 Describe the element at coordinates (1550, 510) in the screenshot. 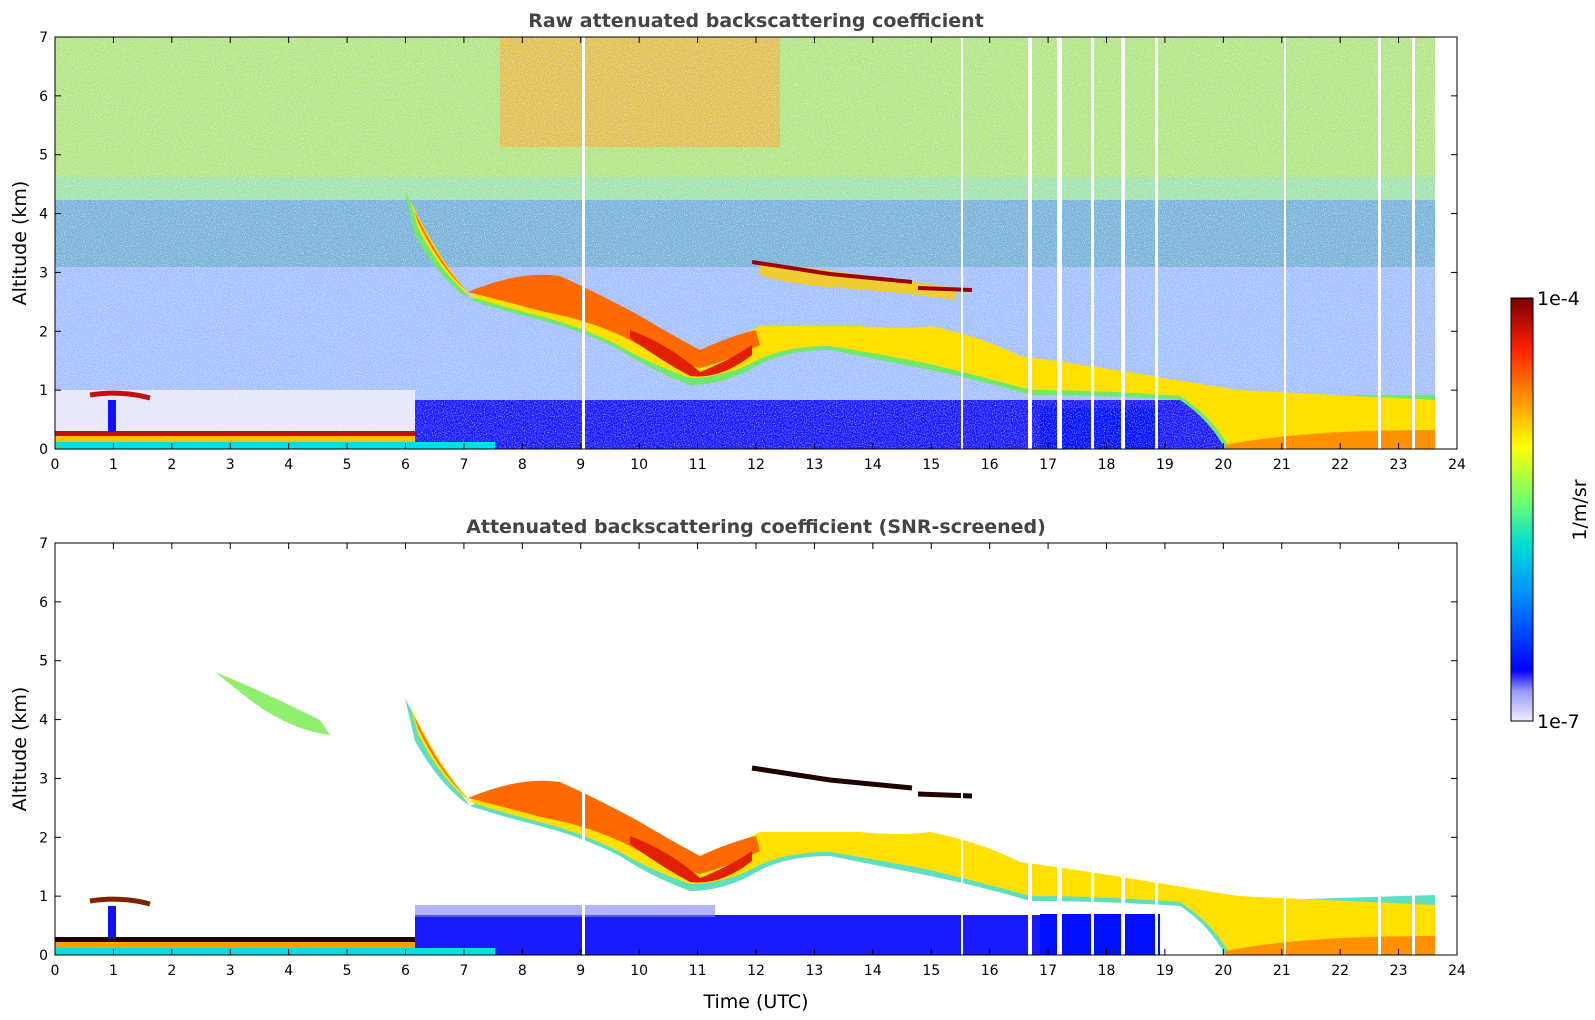

I see `colorbar: 1e-4 1e-7 1/m/sr` at that location.